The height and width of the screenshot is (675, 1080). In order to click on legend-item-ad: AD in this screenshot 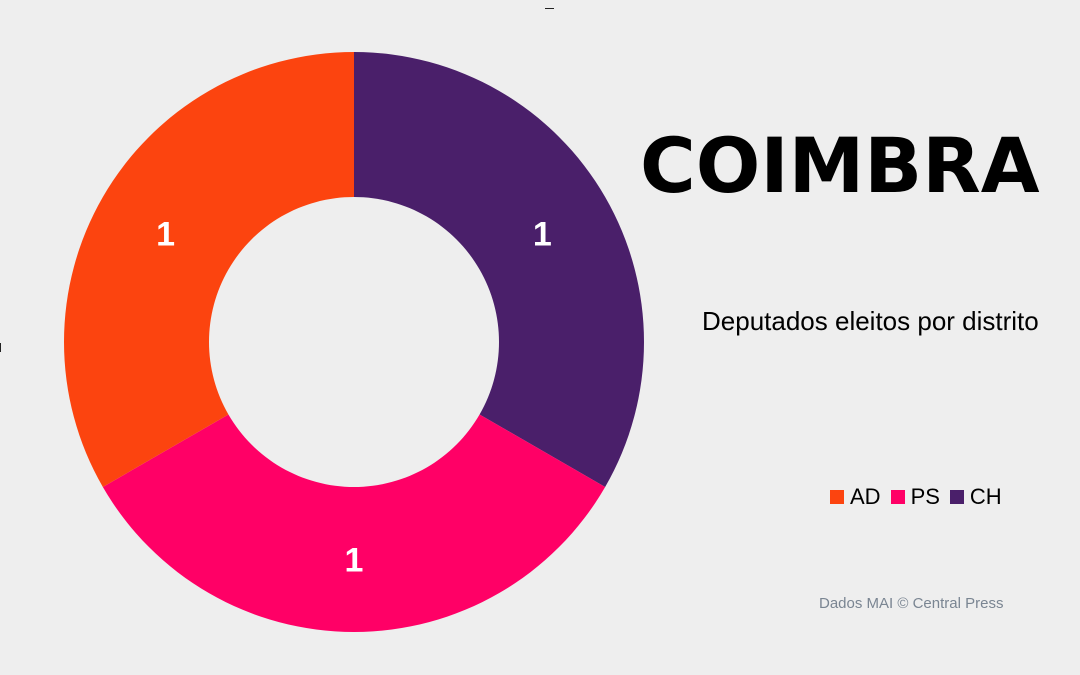, I will do `click(855, 497)`.